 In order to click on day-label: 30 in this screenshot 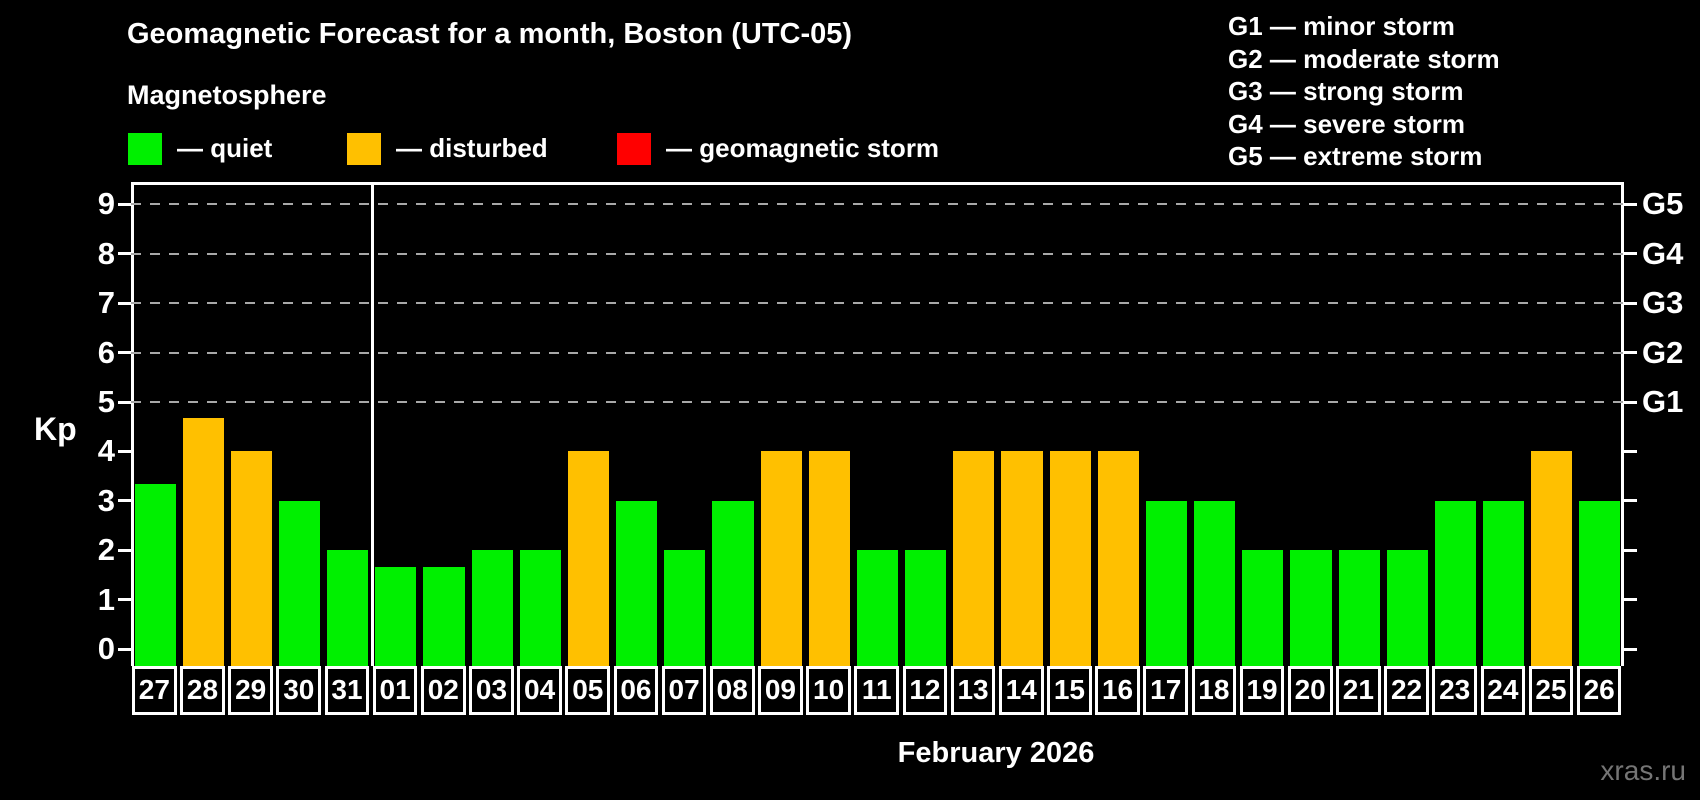, I will do `click(299, 690)`.